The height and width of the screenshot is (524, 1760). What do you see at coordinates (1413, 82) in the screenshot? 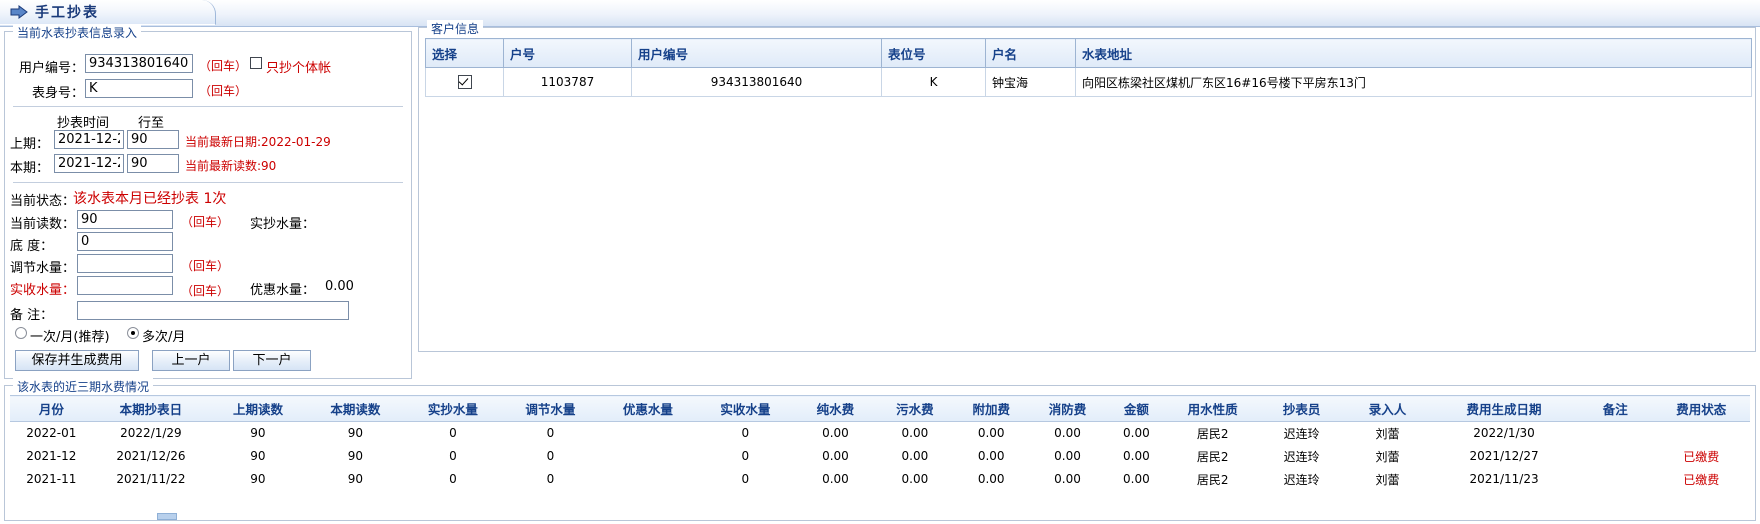
I see `cell-meter-address: 向阳区栋梁社区煤机厂东区16#16号楼下平房东13门` at bounding box center [1413, 82].